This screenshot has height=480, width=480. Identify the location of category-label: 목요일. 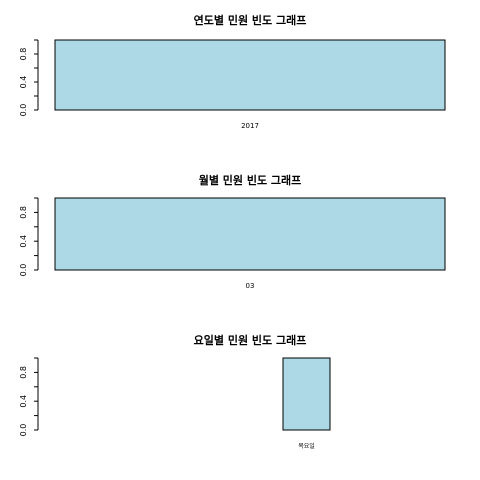
(306, 446).